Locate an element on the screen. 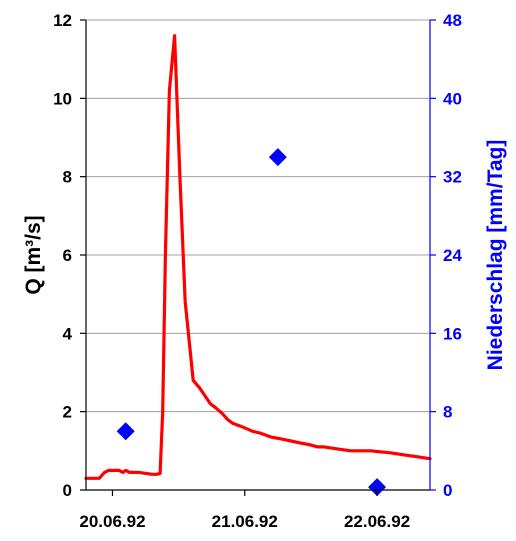  y-tick-label-right-32: 32 is located at coordinates (452, 177).